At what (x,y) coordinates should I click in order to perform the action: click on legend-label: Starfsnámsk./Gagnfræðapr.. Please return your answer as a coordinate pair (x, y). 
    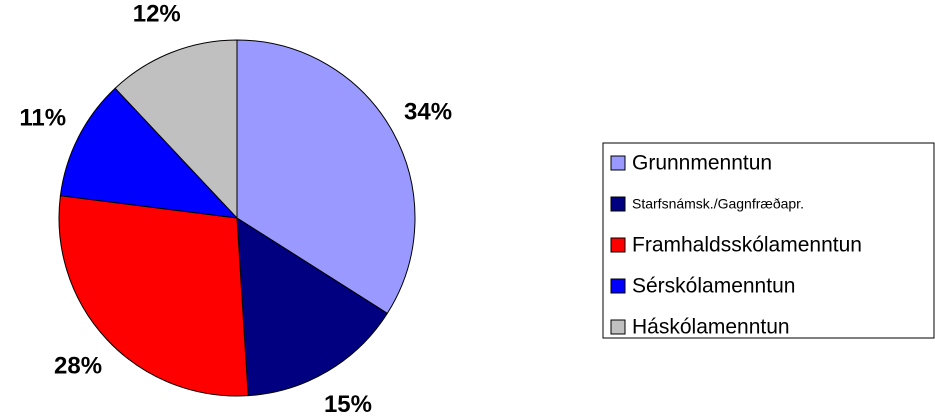
    Looking at the image, I should click on (718, 204).